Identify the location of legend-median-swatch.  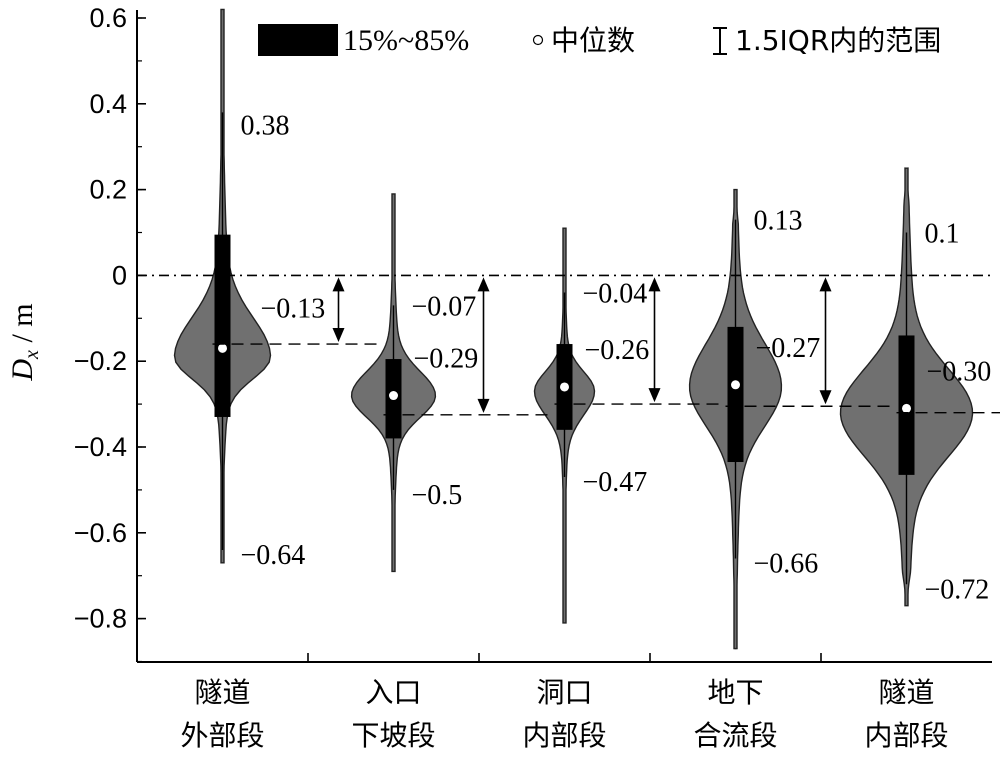
(538, 40).